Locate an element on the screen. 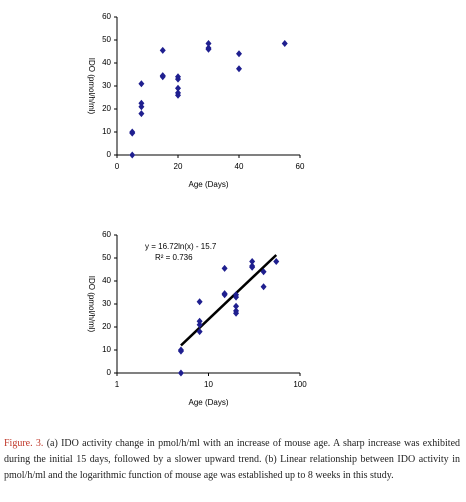 The width and height of the screenshot is (466, 502). x-tick-label: 0 is located at coordinates (117, 166).